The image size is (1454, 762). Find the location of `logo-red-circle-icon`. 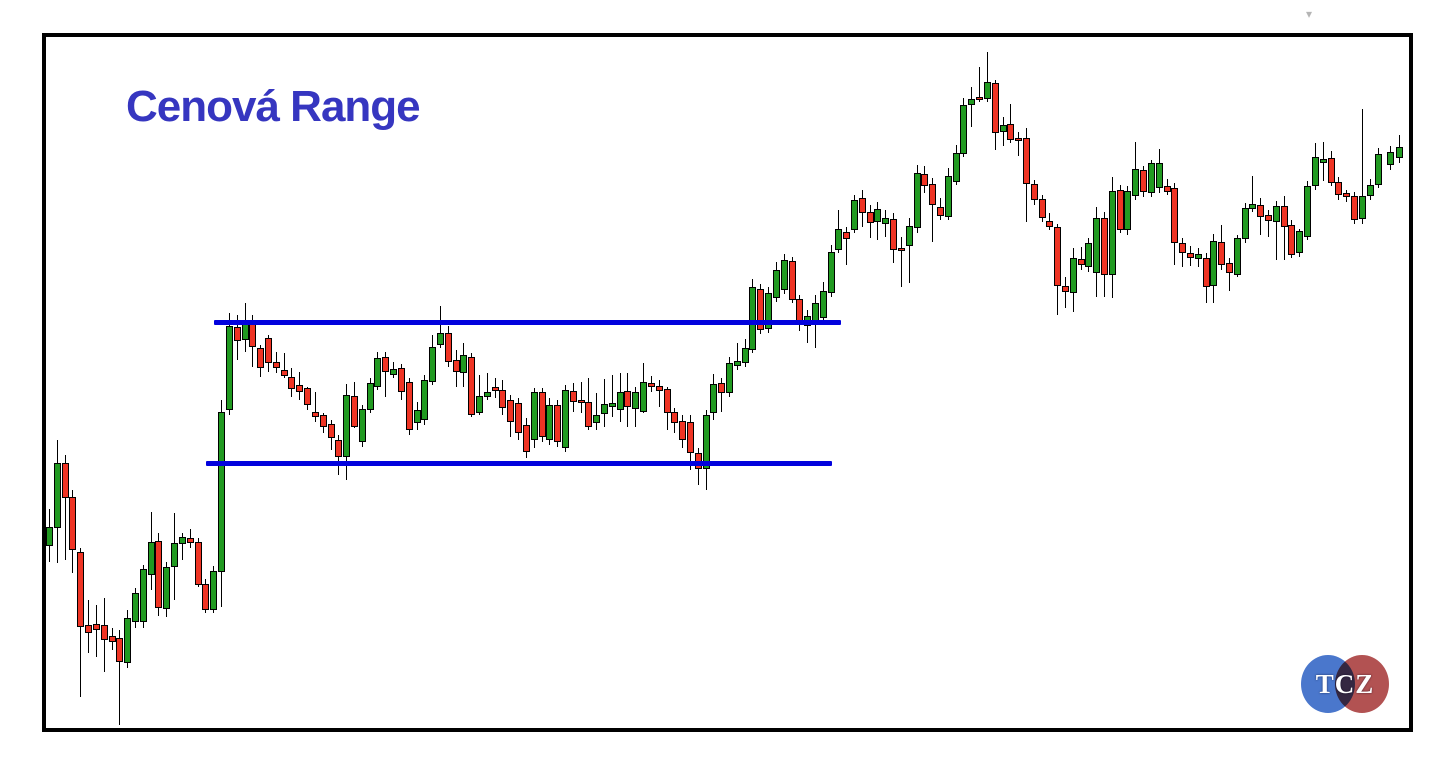

logo-red-circle-icon is located at coordinates (1362, 684).